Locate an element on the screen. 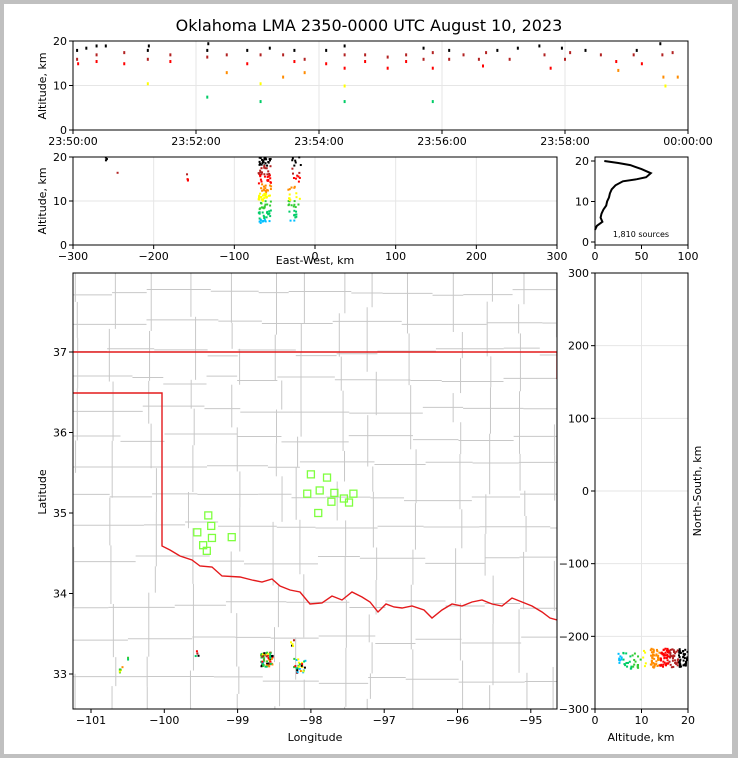 Image resolution: width=738 pixels, height=758 pixels. histogram-x-tick-label: 0 is located at coordinates (595, 256).